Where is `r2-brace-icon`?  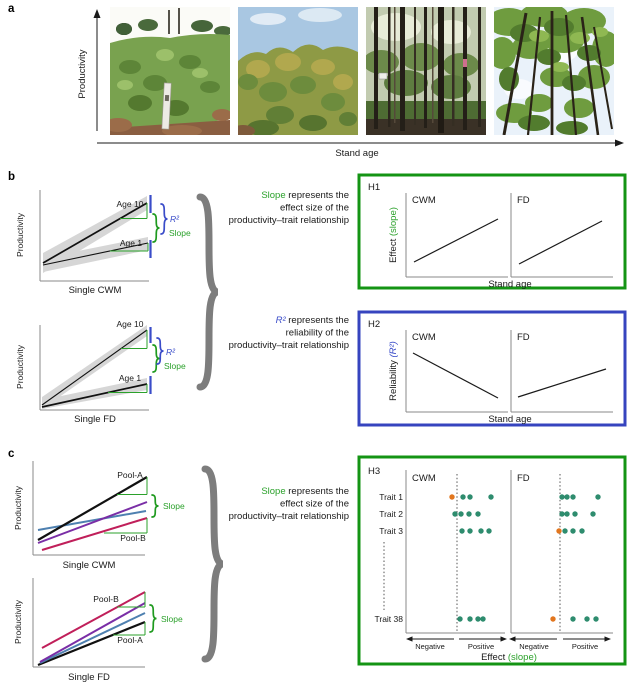
r2-brace-icon is located at coordinates (164, 219).